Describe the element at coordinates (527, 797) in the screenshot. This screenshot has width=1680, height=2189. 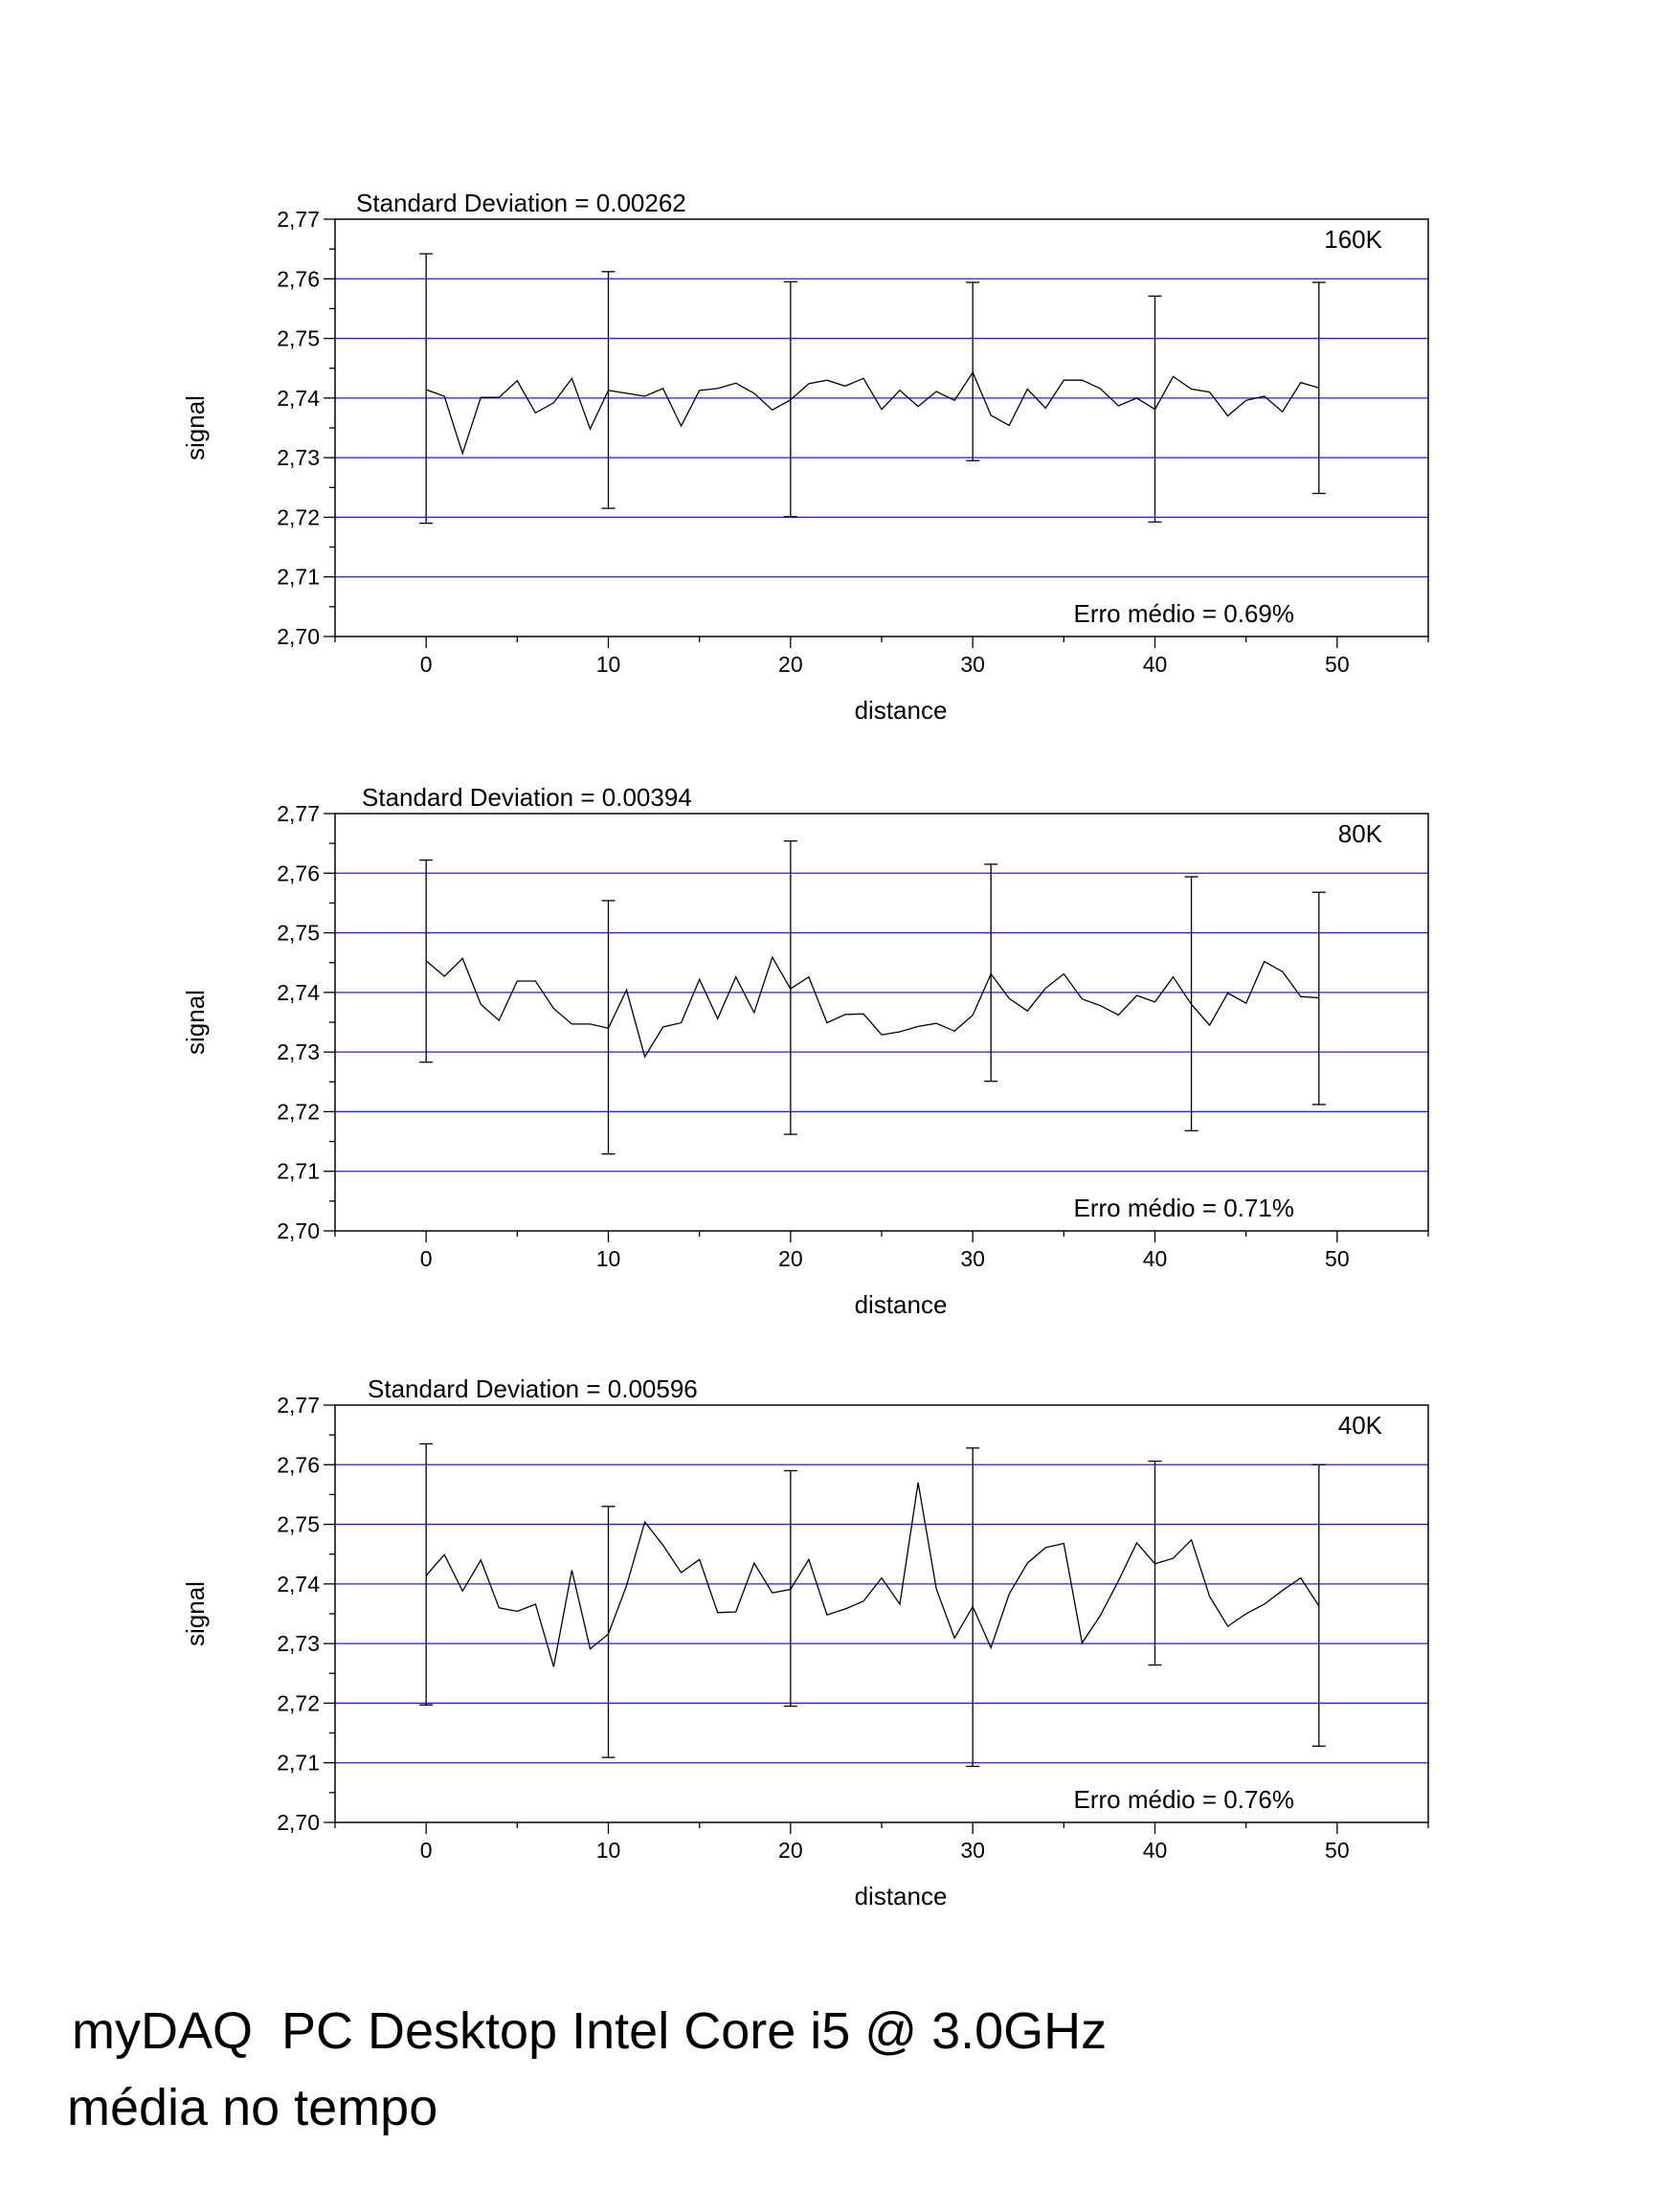
I see `chart-title: Standard Deviation = 0.00394` at that location.